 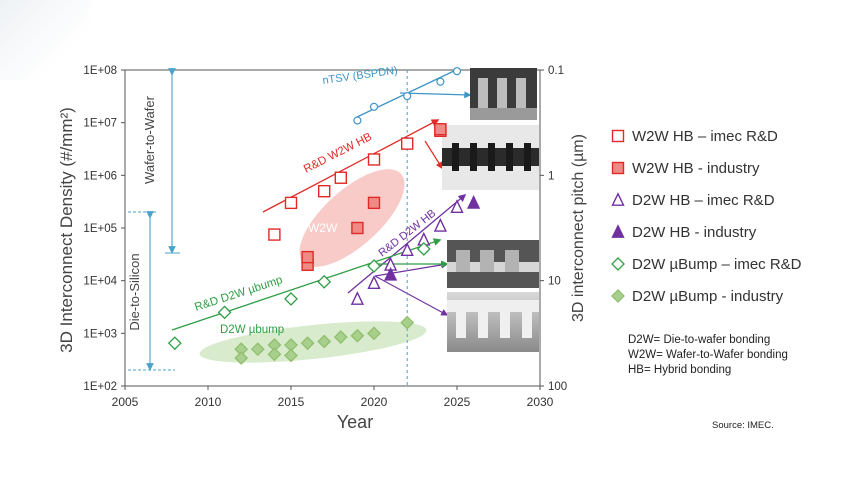 I want to click on y-tick-label: 1E+05, so click(x=100, y=229).